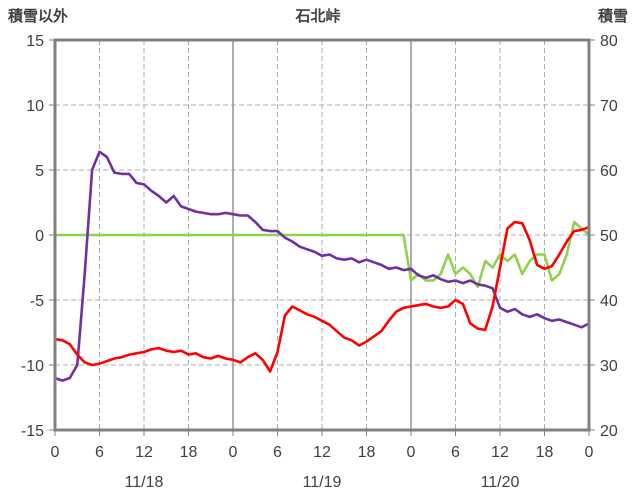 The image size is (636, 501). What do you see at coordinates (609, 106) in the screenshot?
I see `right-tick-label: 70` at bounding box center [609, 106].